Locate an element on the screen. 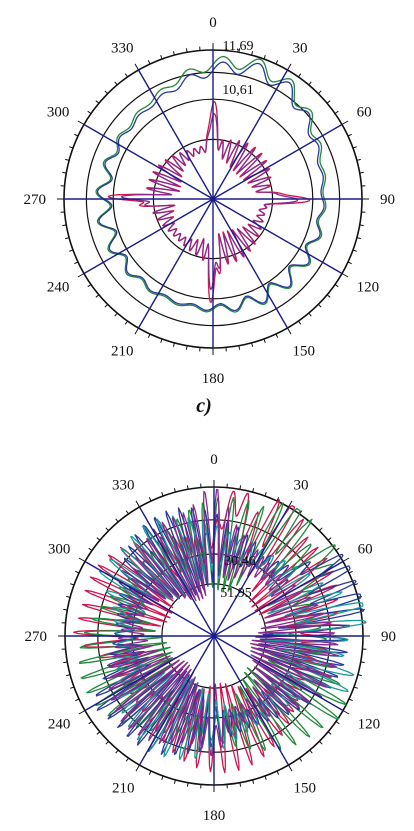 The image size is (414, 831). angle-label-120: 120 is located at coordinates (369, 725).